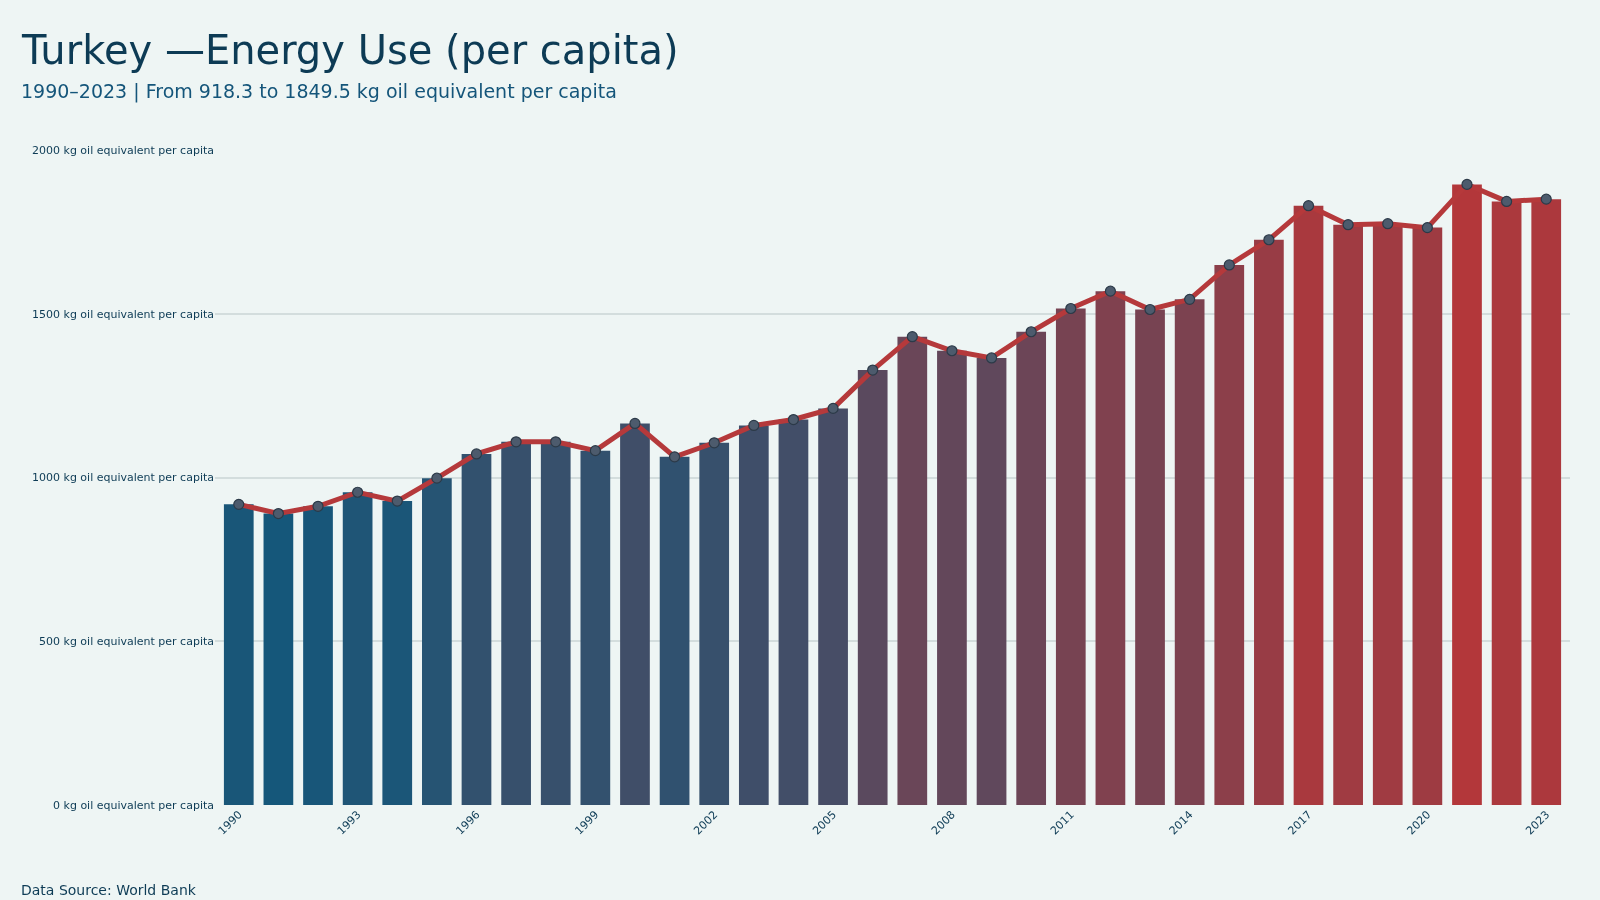 The height and width of the screenshot is (900, 1600). I want to click on y-tick-label: 500 kg oil equivalent per capita, so click(126, 642).